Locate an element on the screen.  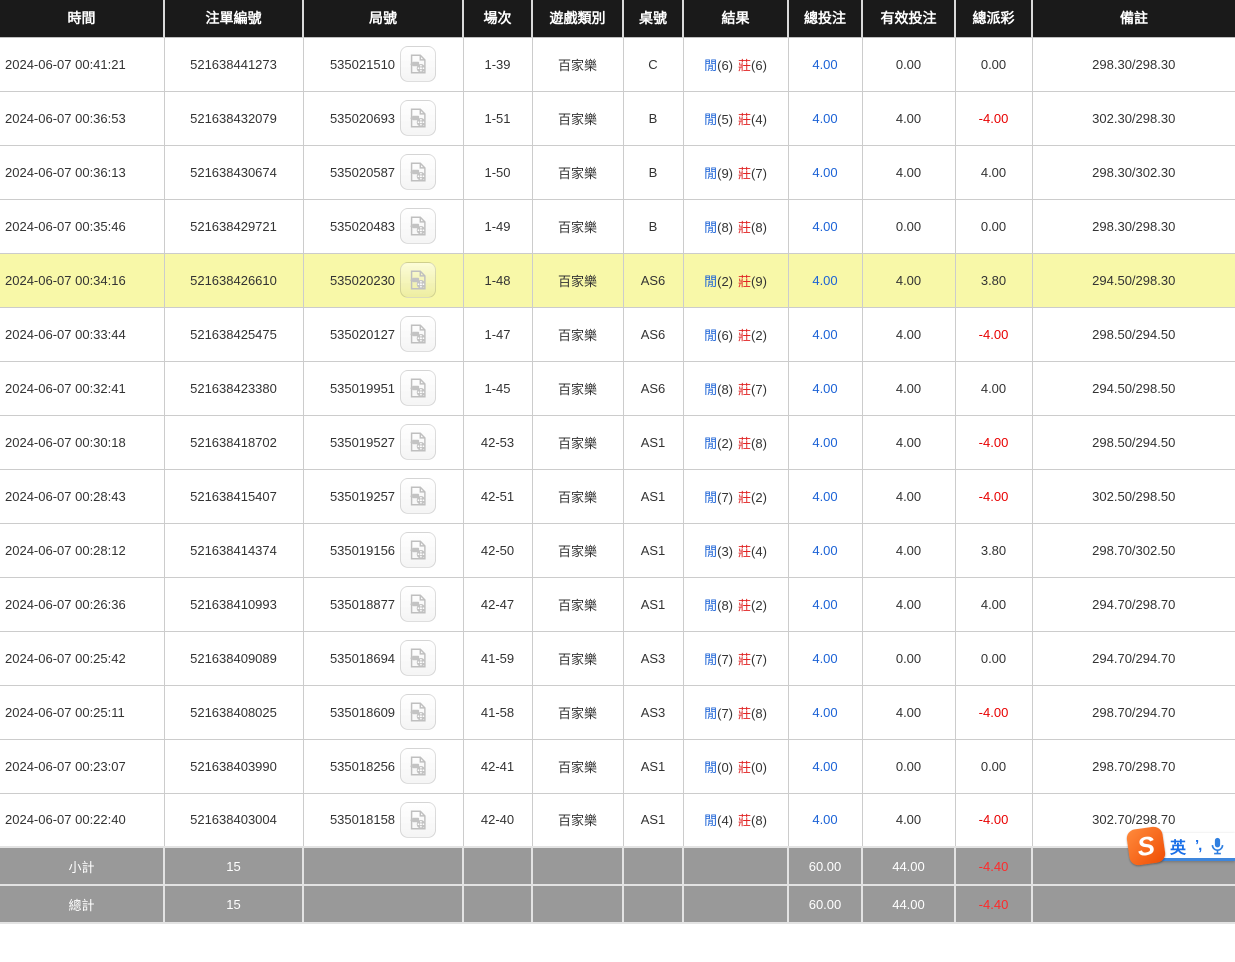
cell-round: 535019257 is located at coordinates (383, 496).